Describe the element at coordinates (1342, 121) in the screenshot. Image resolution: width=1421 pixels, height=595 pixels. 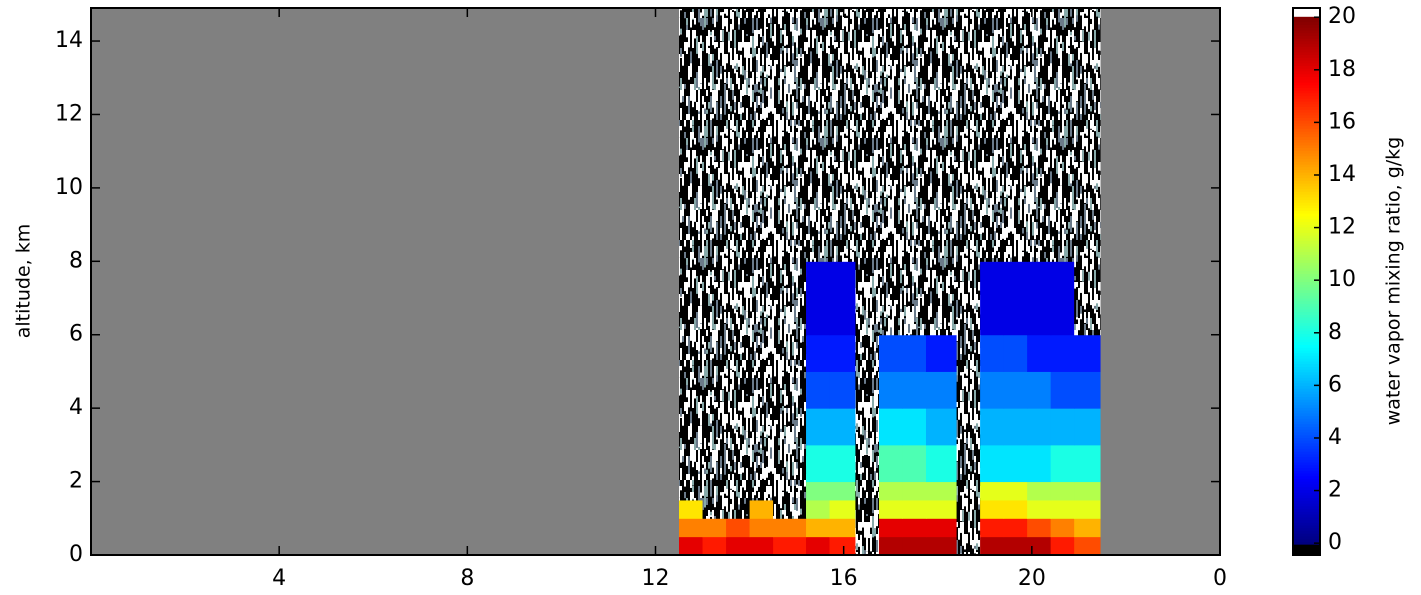
I see `colorbar-tick-label: 16` at that location.